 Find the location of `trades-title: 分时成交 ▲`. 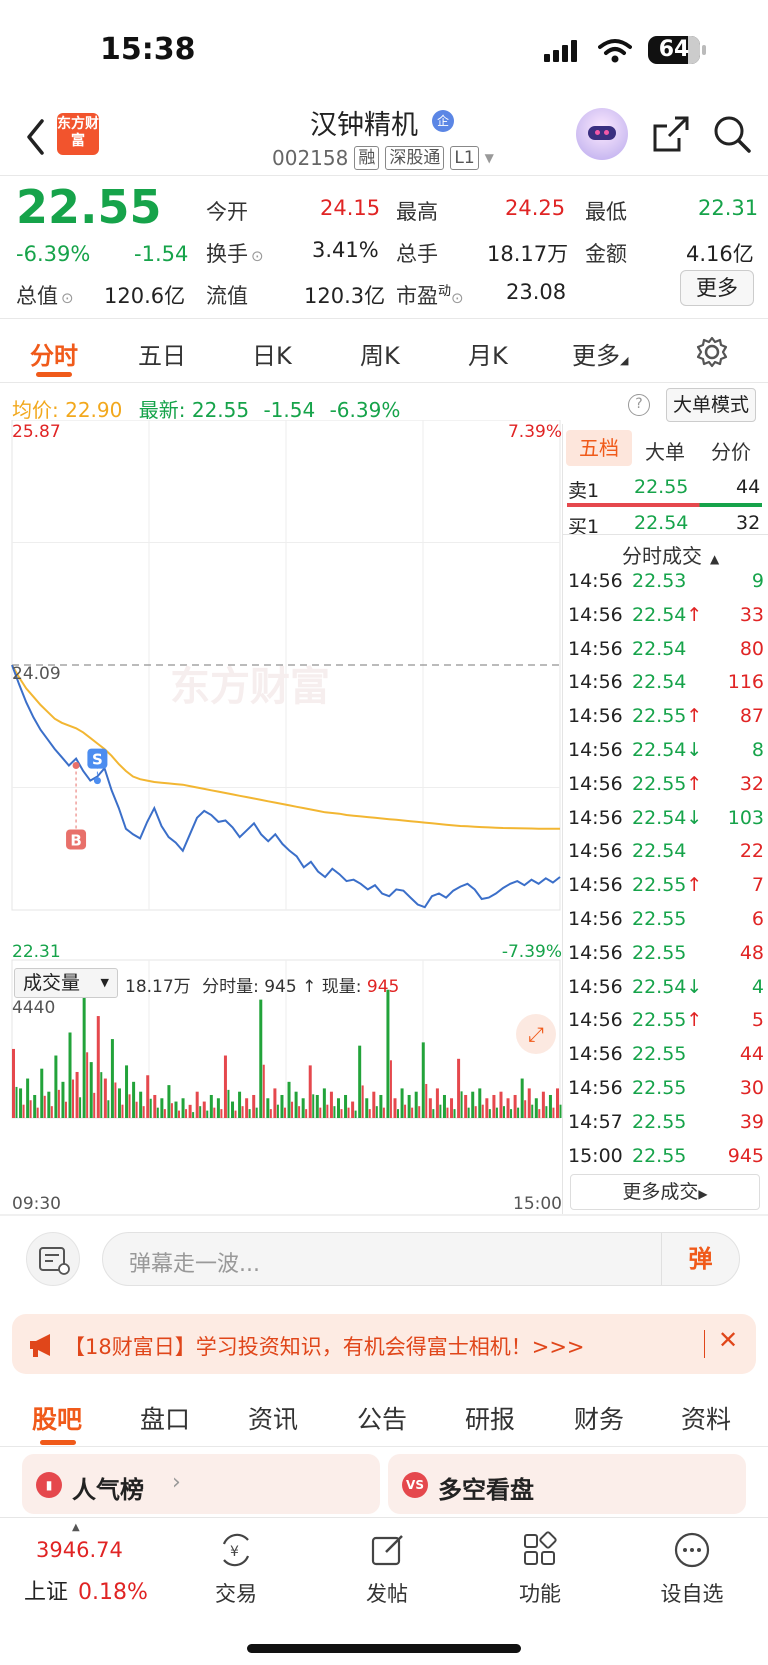

trades-title: 分时成交 ▲ is located at coordinates (671, 556).